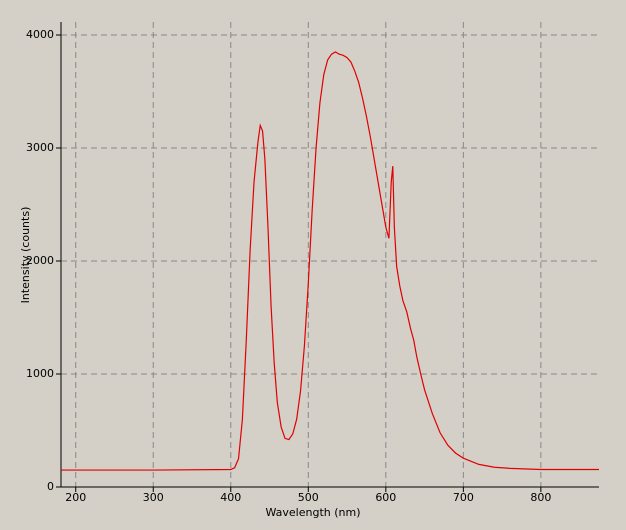  What do you see at coordinates (40, 34) in the screenshot?
I see `y-tick-label: 4000` at bounding box center [40, 34].